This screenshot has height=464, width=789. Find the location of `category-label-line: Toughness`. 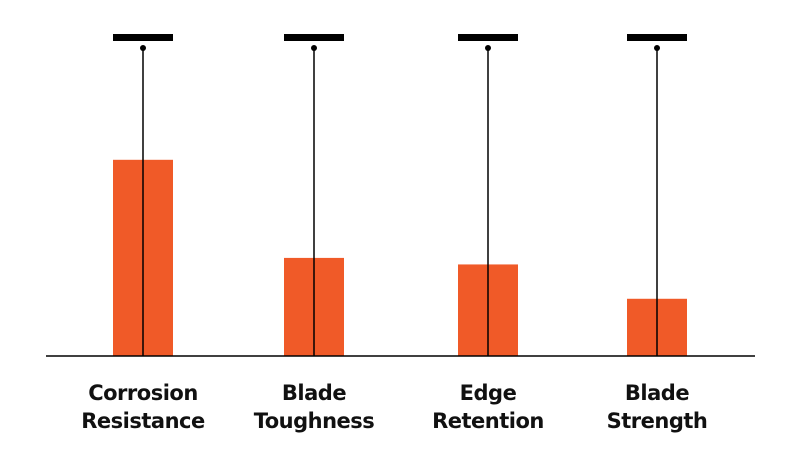

category-label-line: Toughness is located at coordinates (314, 421).